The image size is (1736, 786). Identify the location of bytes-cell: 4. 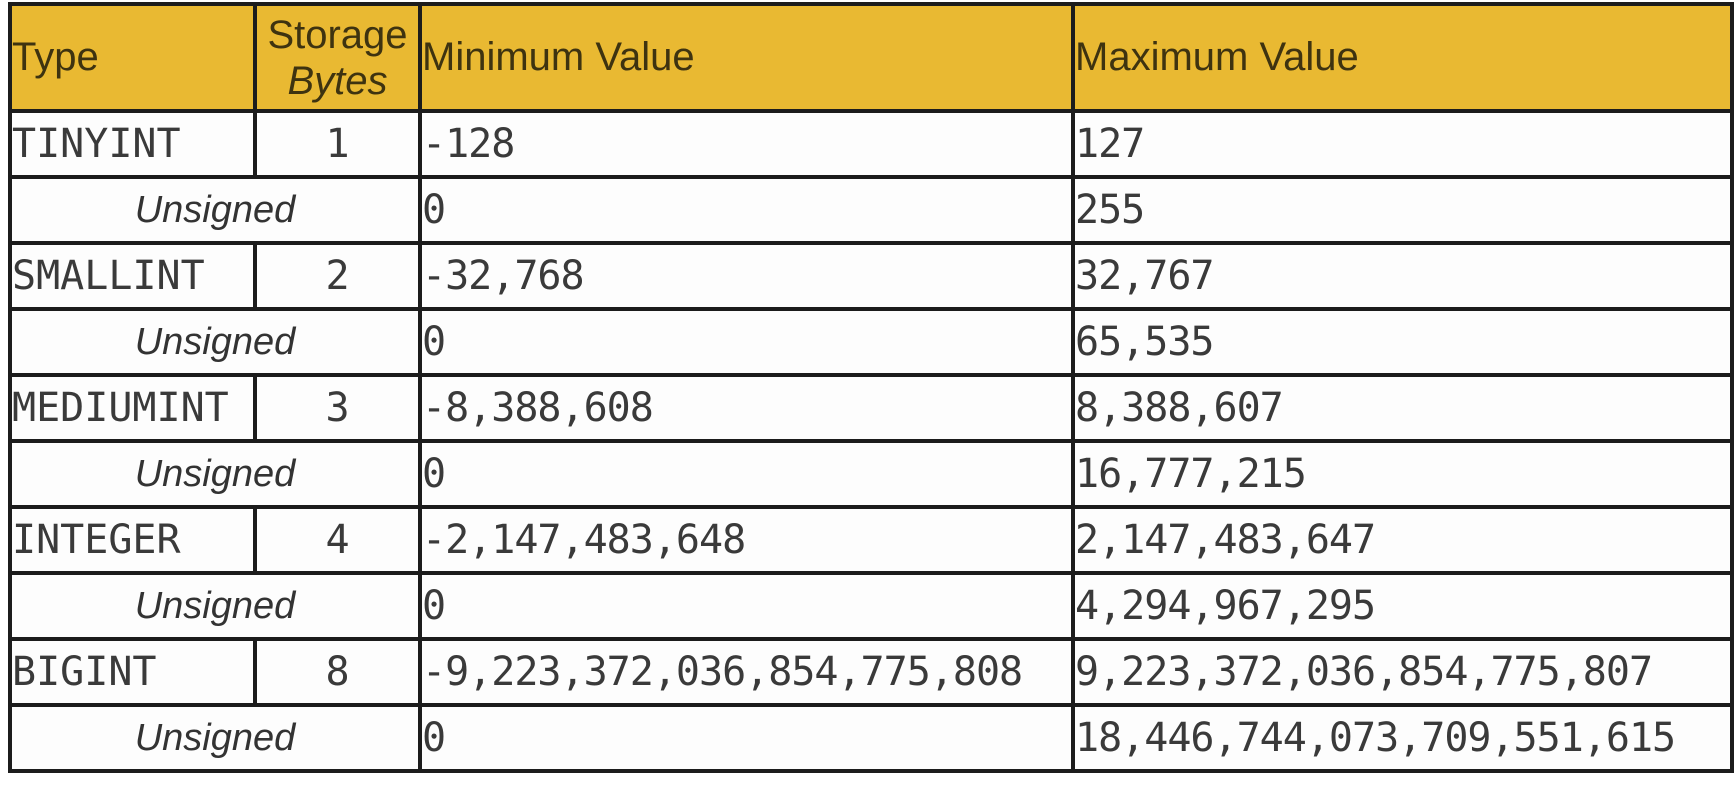
(337, 540).